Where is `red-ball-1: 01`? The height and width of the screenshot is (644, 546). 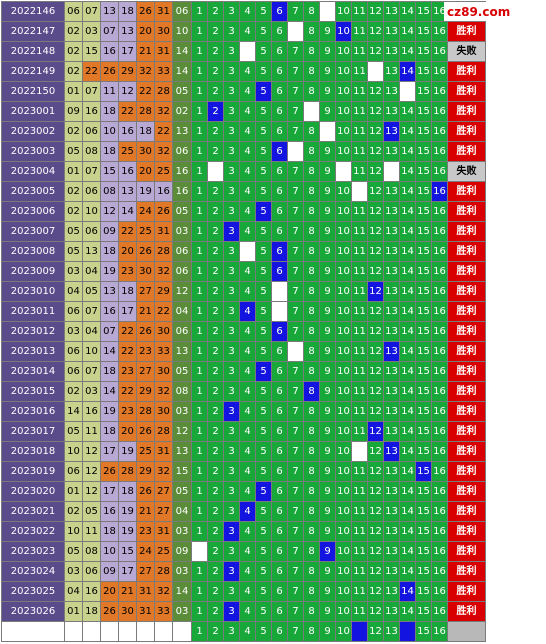 red-ball-1: 01 is located at coordinates (73, 491).